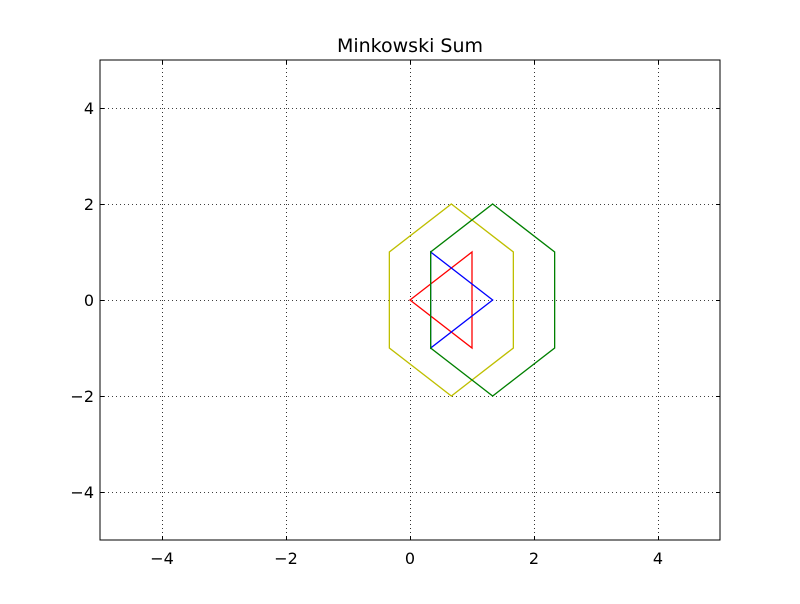  I want to click on x-tick-label: −4, so click(162, 558).